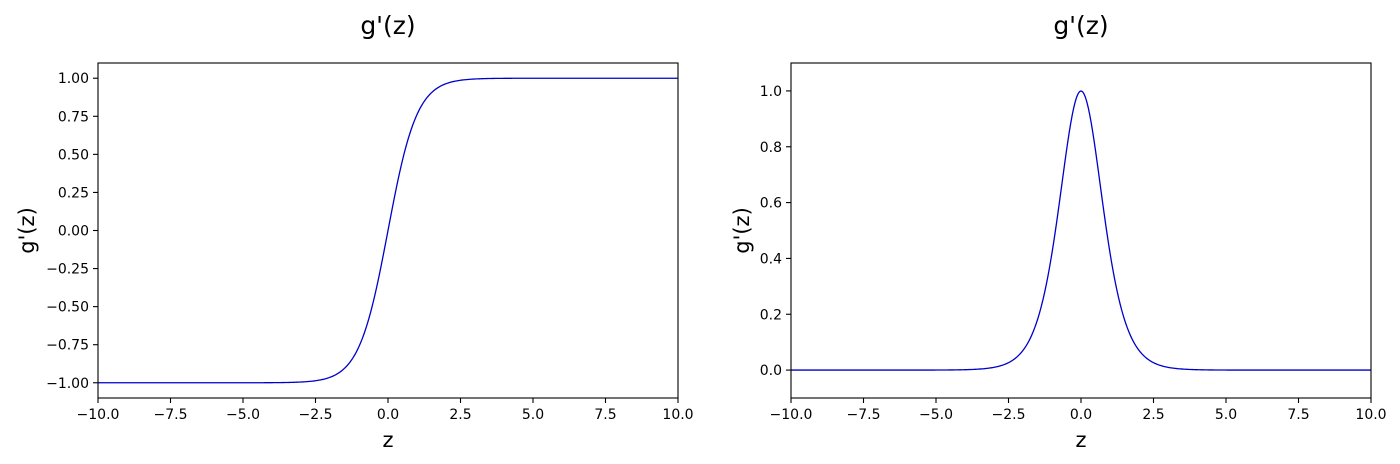  I want to click on y-tick-label: 0.2, so click(771, 315).